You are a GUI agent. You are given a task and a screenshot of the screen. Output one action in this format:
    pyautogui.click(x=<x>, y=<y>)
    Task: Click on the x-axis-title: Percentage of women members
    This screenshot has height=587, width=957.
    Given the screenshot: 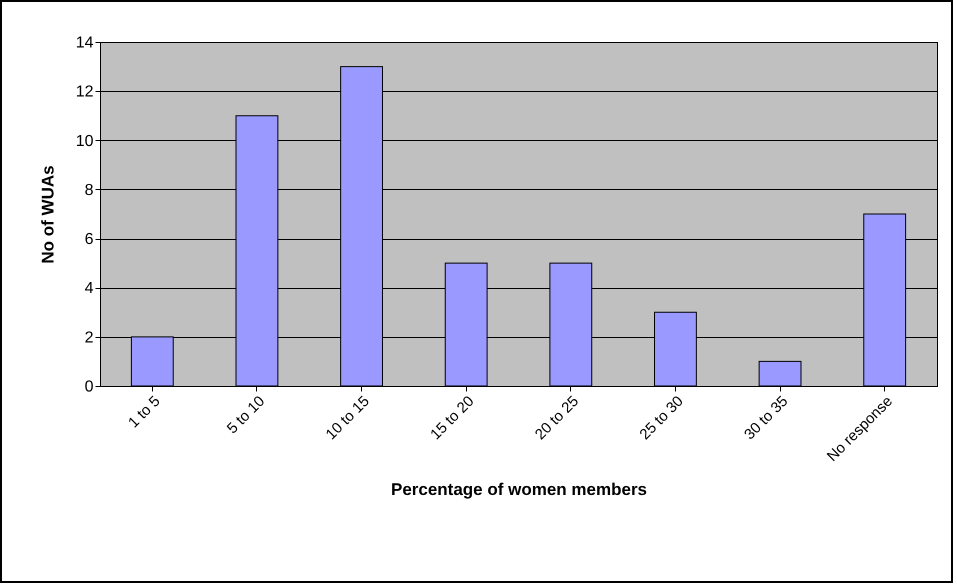 What is the action you would take?
    pyautogui.click(x=519, y=490)
    